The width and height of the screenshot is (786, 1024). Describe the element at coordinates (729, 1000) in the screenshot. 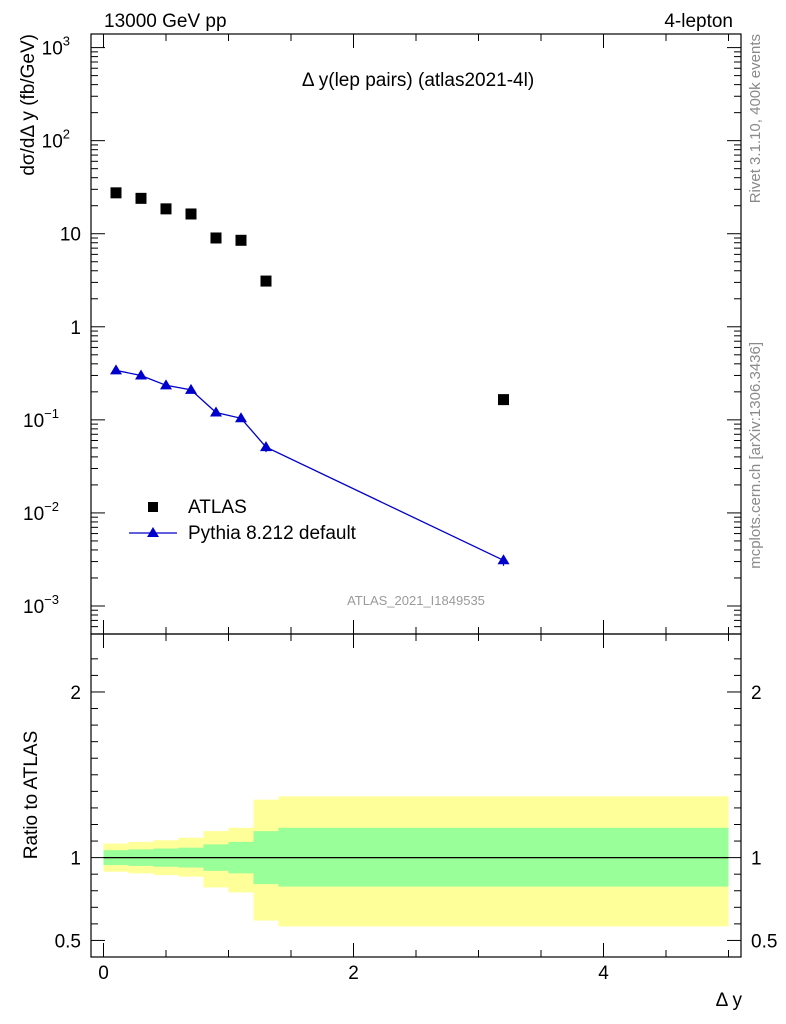

I see `x-axis-title: Δ y` at that location.